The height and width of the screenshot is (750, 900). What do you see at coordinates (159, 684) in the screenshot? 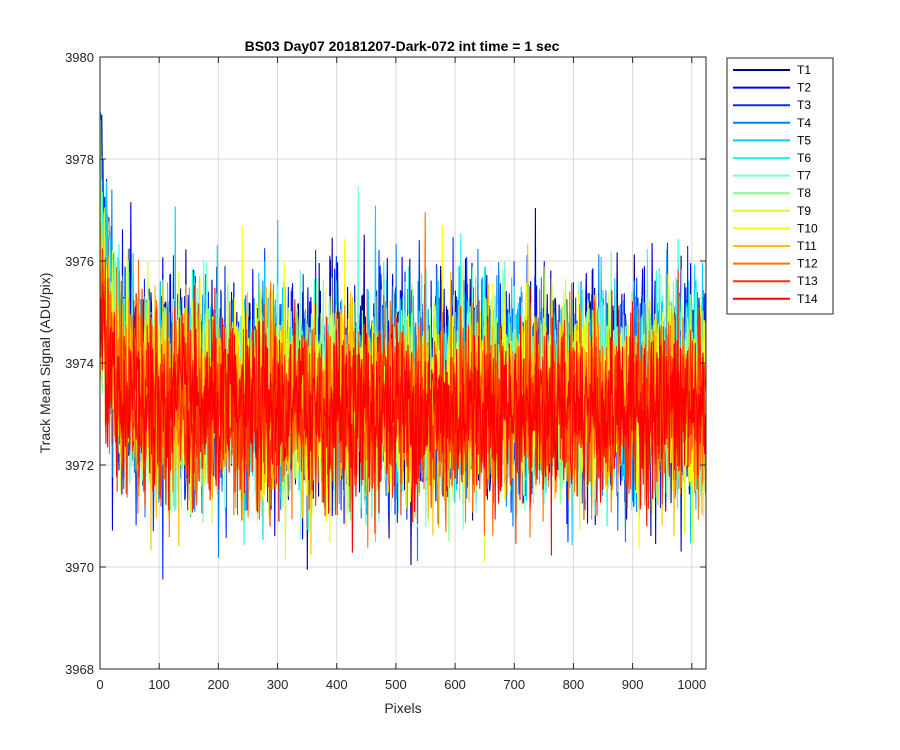
I see `x-tick-label: 100` at bounding box center [159, 684].